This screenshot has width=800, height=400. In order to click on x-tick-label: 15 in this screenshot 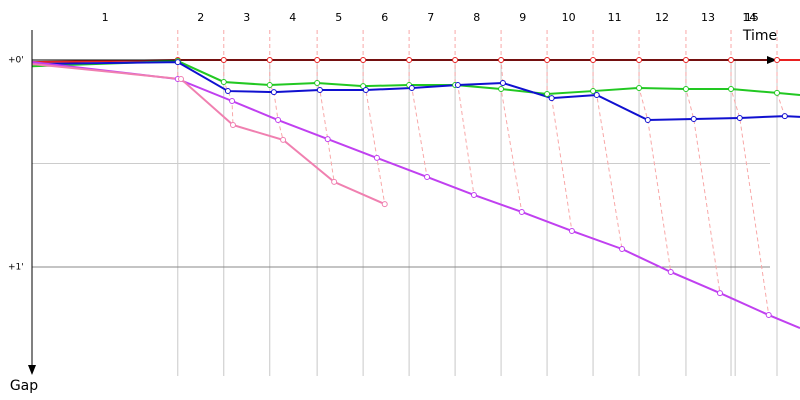, I will do `click(752, 17)`.